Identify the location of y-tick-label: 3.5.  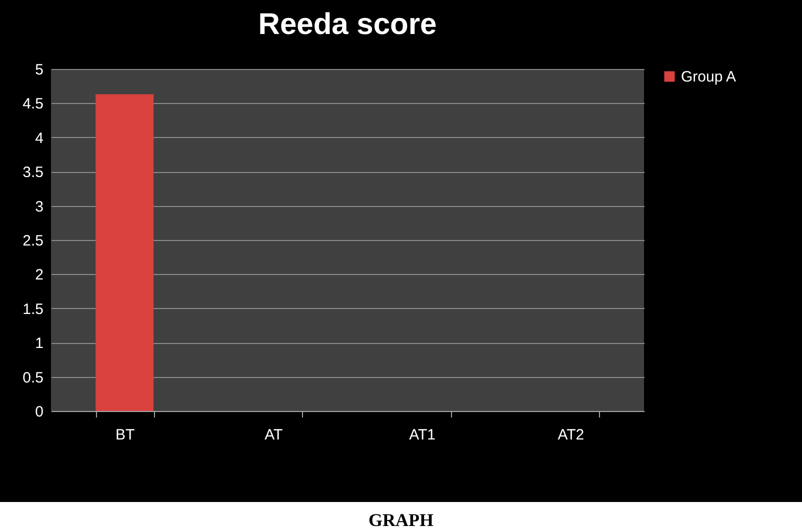
(33, 173).